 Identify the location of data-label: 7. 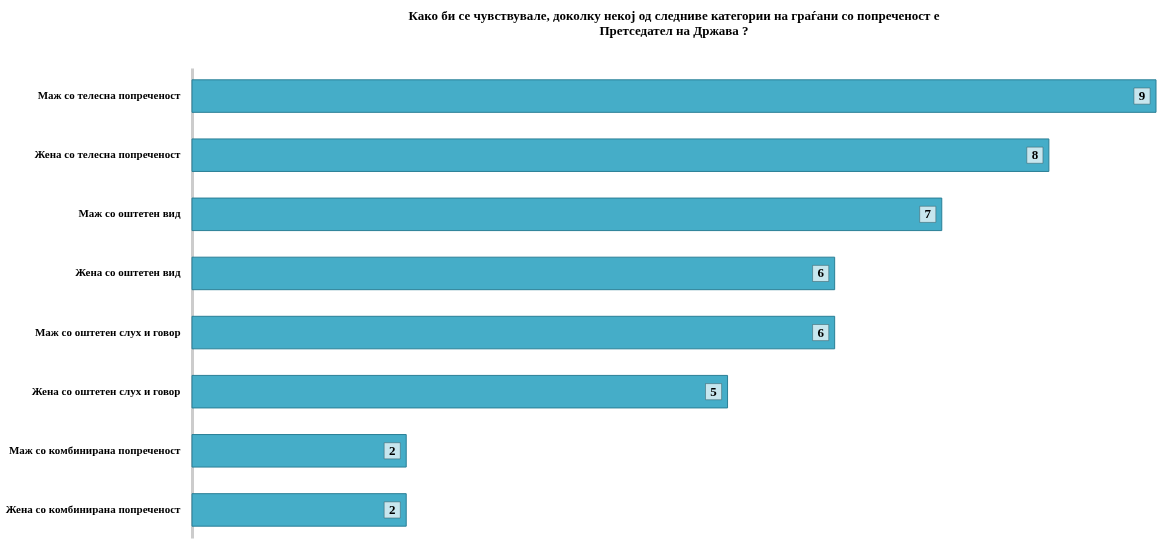
(928, 214).